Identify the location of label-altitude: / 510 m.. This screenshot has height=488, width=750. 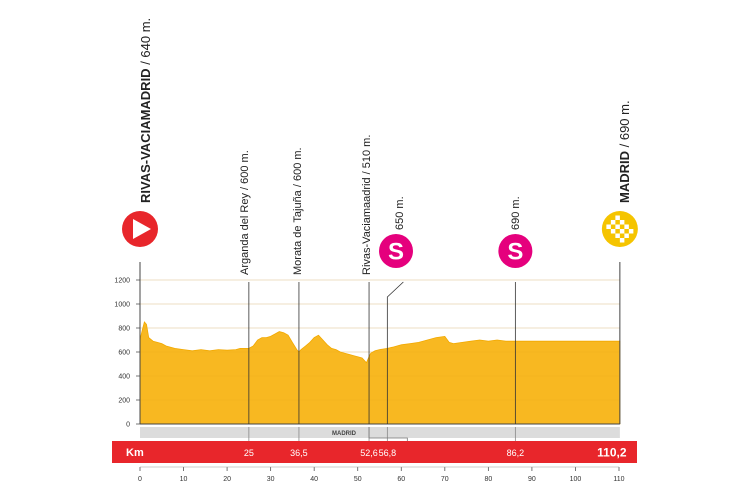
(367, 156).